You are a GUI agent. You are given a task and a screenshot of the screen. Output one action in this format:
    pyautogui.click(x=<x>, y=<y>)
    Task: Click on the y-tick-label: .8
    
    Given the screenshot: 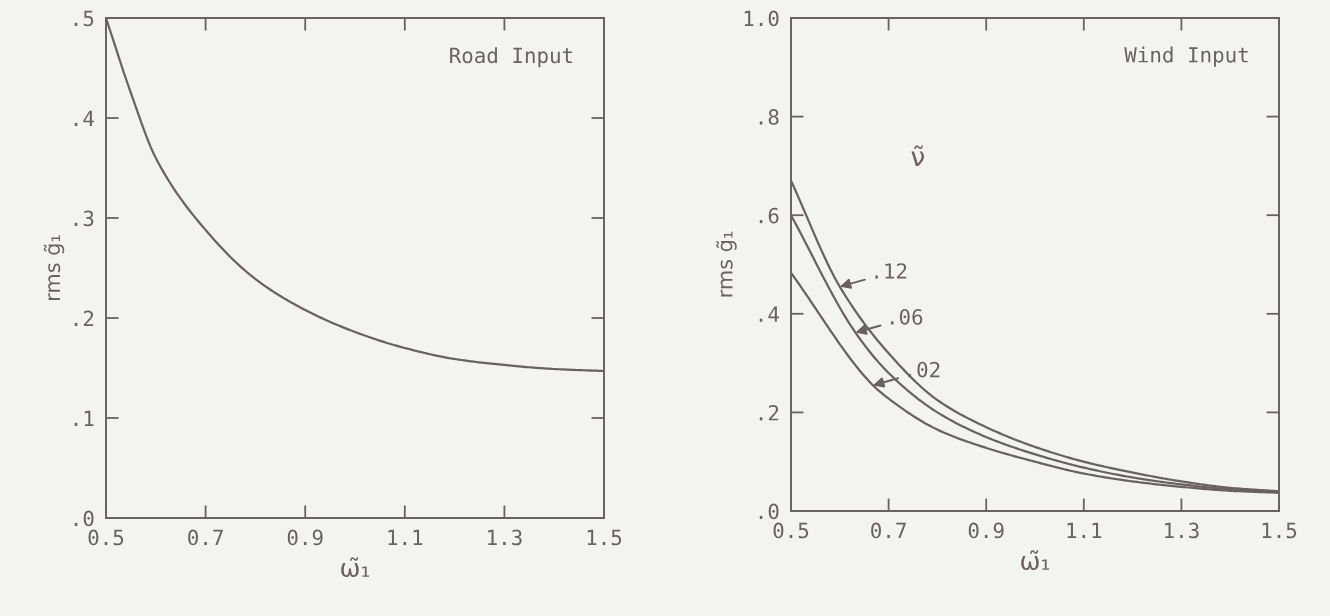 What is the action you would take?
    pyautogui.click(x=769, y=117)
    